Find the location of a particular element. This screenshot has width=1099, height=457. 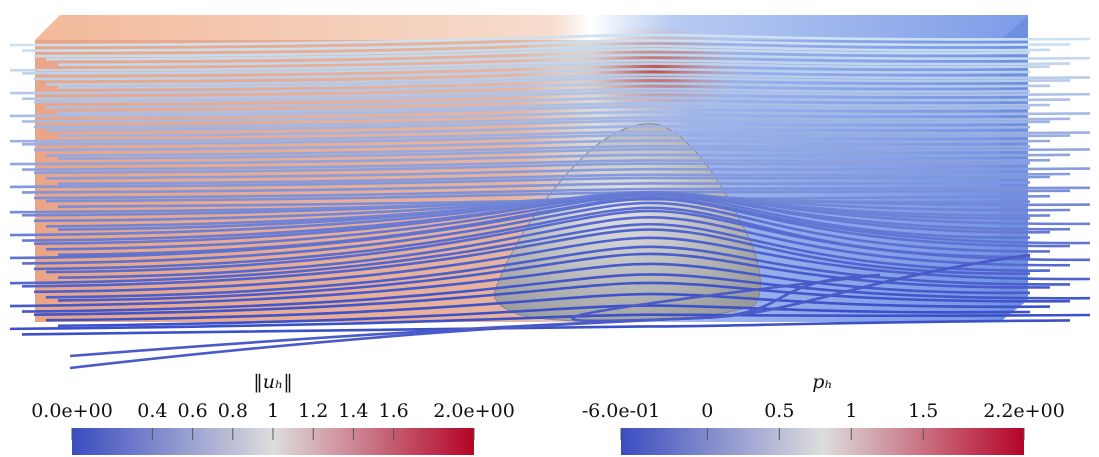

colorbar-tick-label: 0.8 is located at coordinates (233, 411).